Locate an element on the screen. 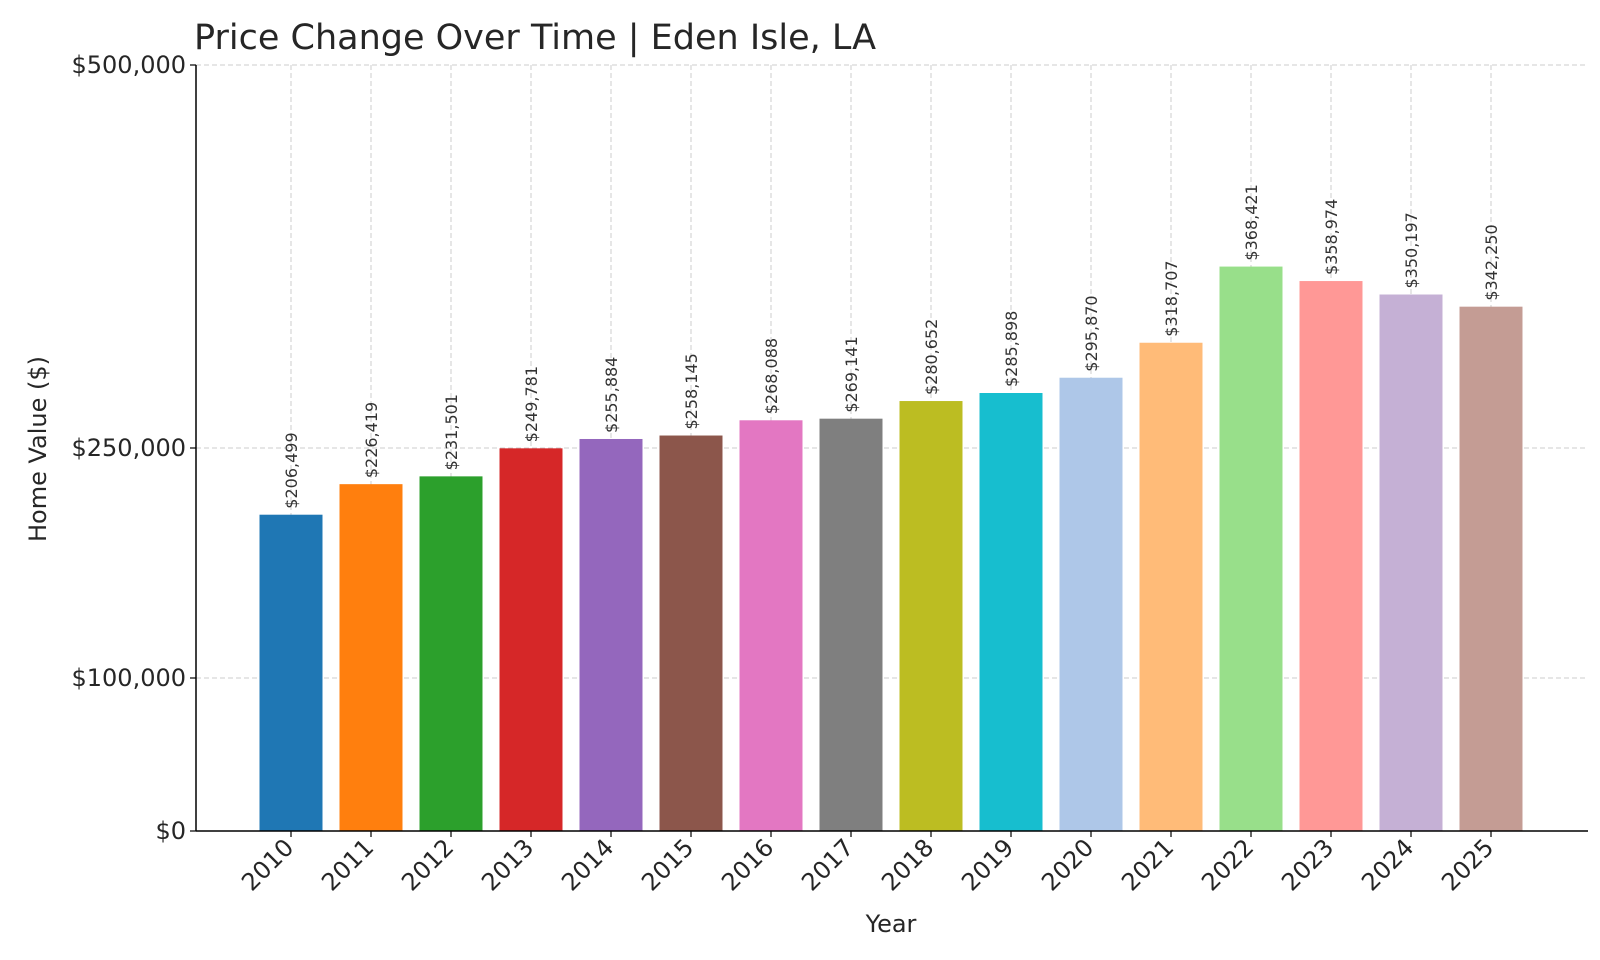 The width and height of the screenshot is (1600, 960). bar-2022 is located at coordinates (1251, 548).